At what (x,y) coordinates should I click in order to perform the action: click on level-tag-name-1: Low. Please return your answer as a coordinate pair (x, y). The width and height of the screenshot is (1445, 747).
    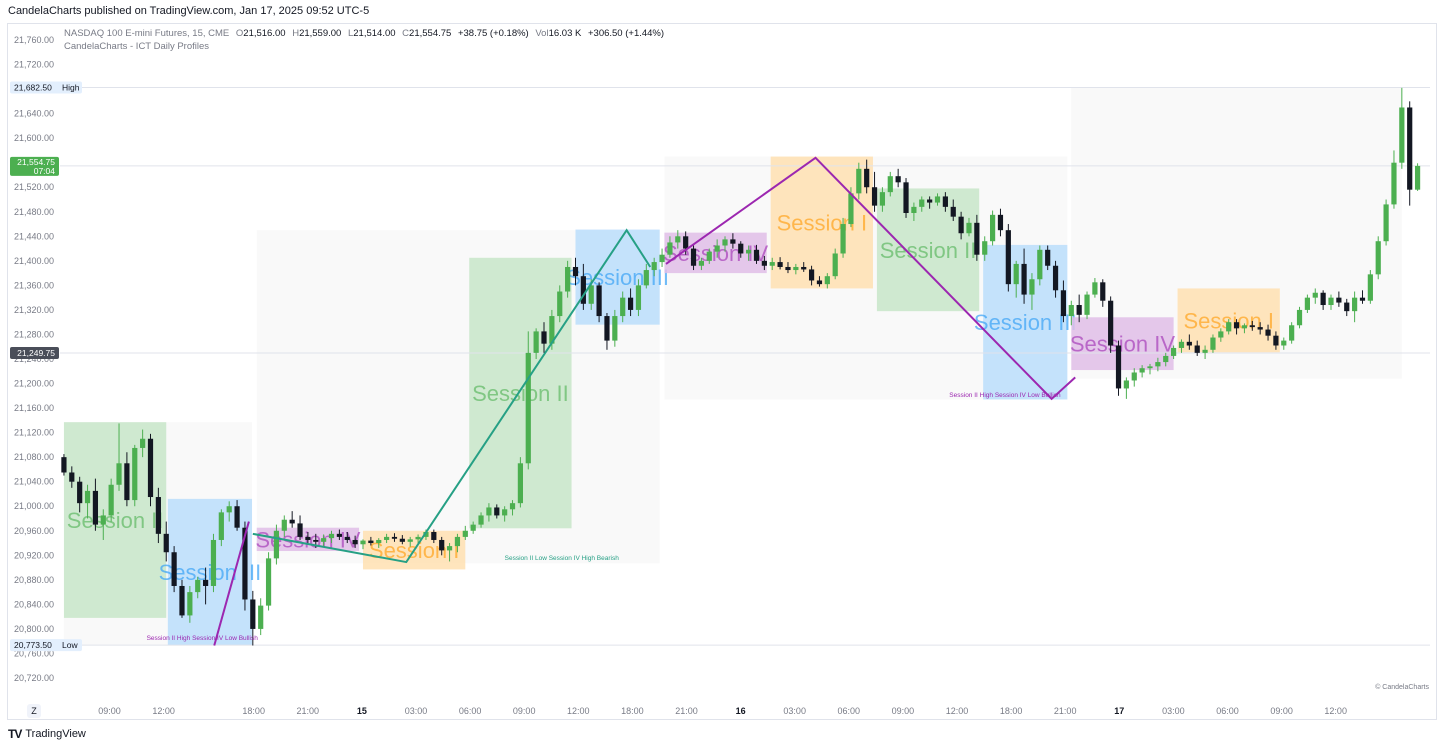
    Looking at the image, I should click on (70, 645).